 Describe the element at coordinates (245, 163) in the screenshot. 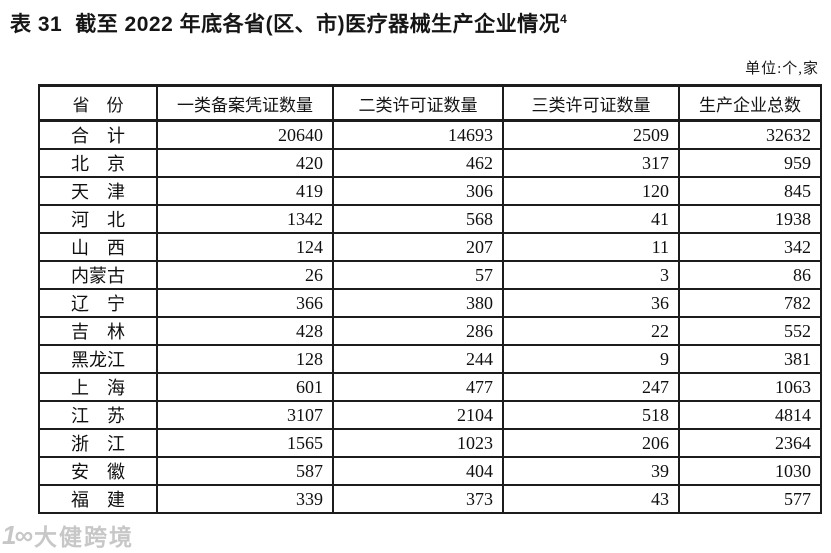

I see `value-cell: 420` at that location.